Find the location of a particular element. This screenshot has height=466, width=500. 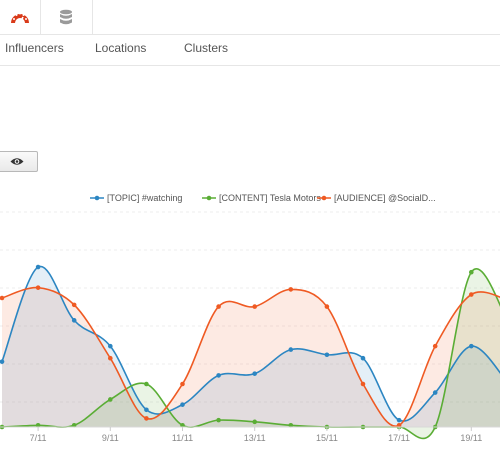

x-tick-label: 9/11 is located at coordinates (110, 438).